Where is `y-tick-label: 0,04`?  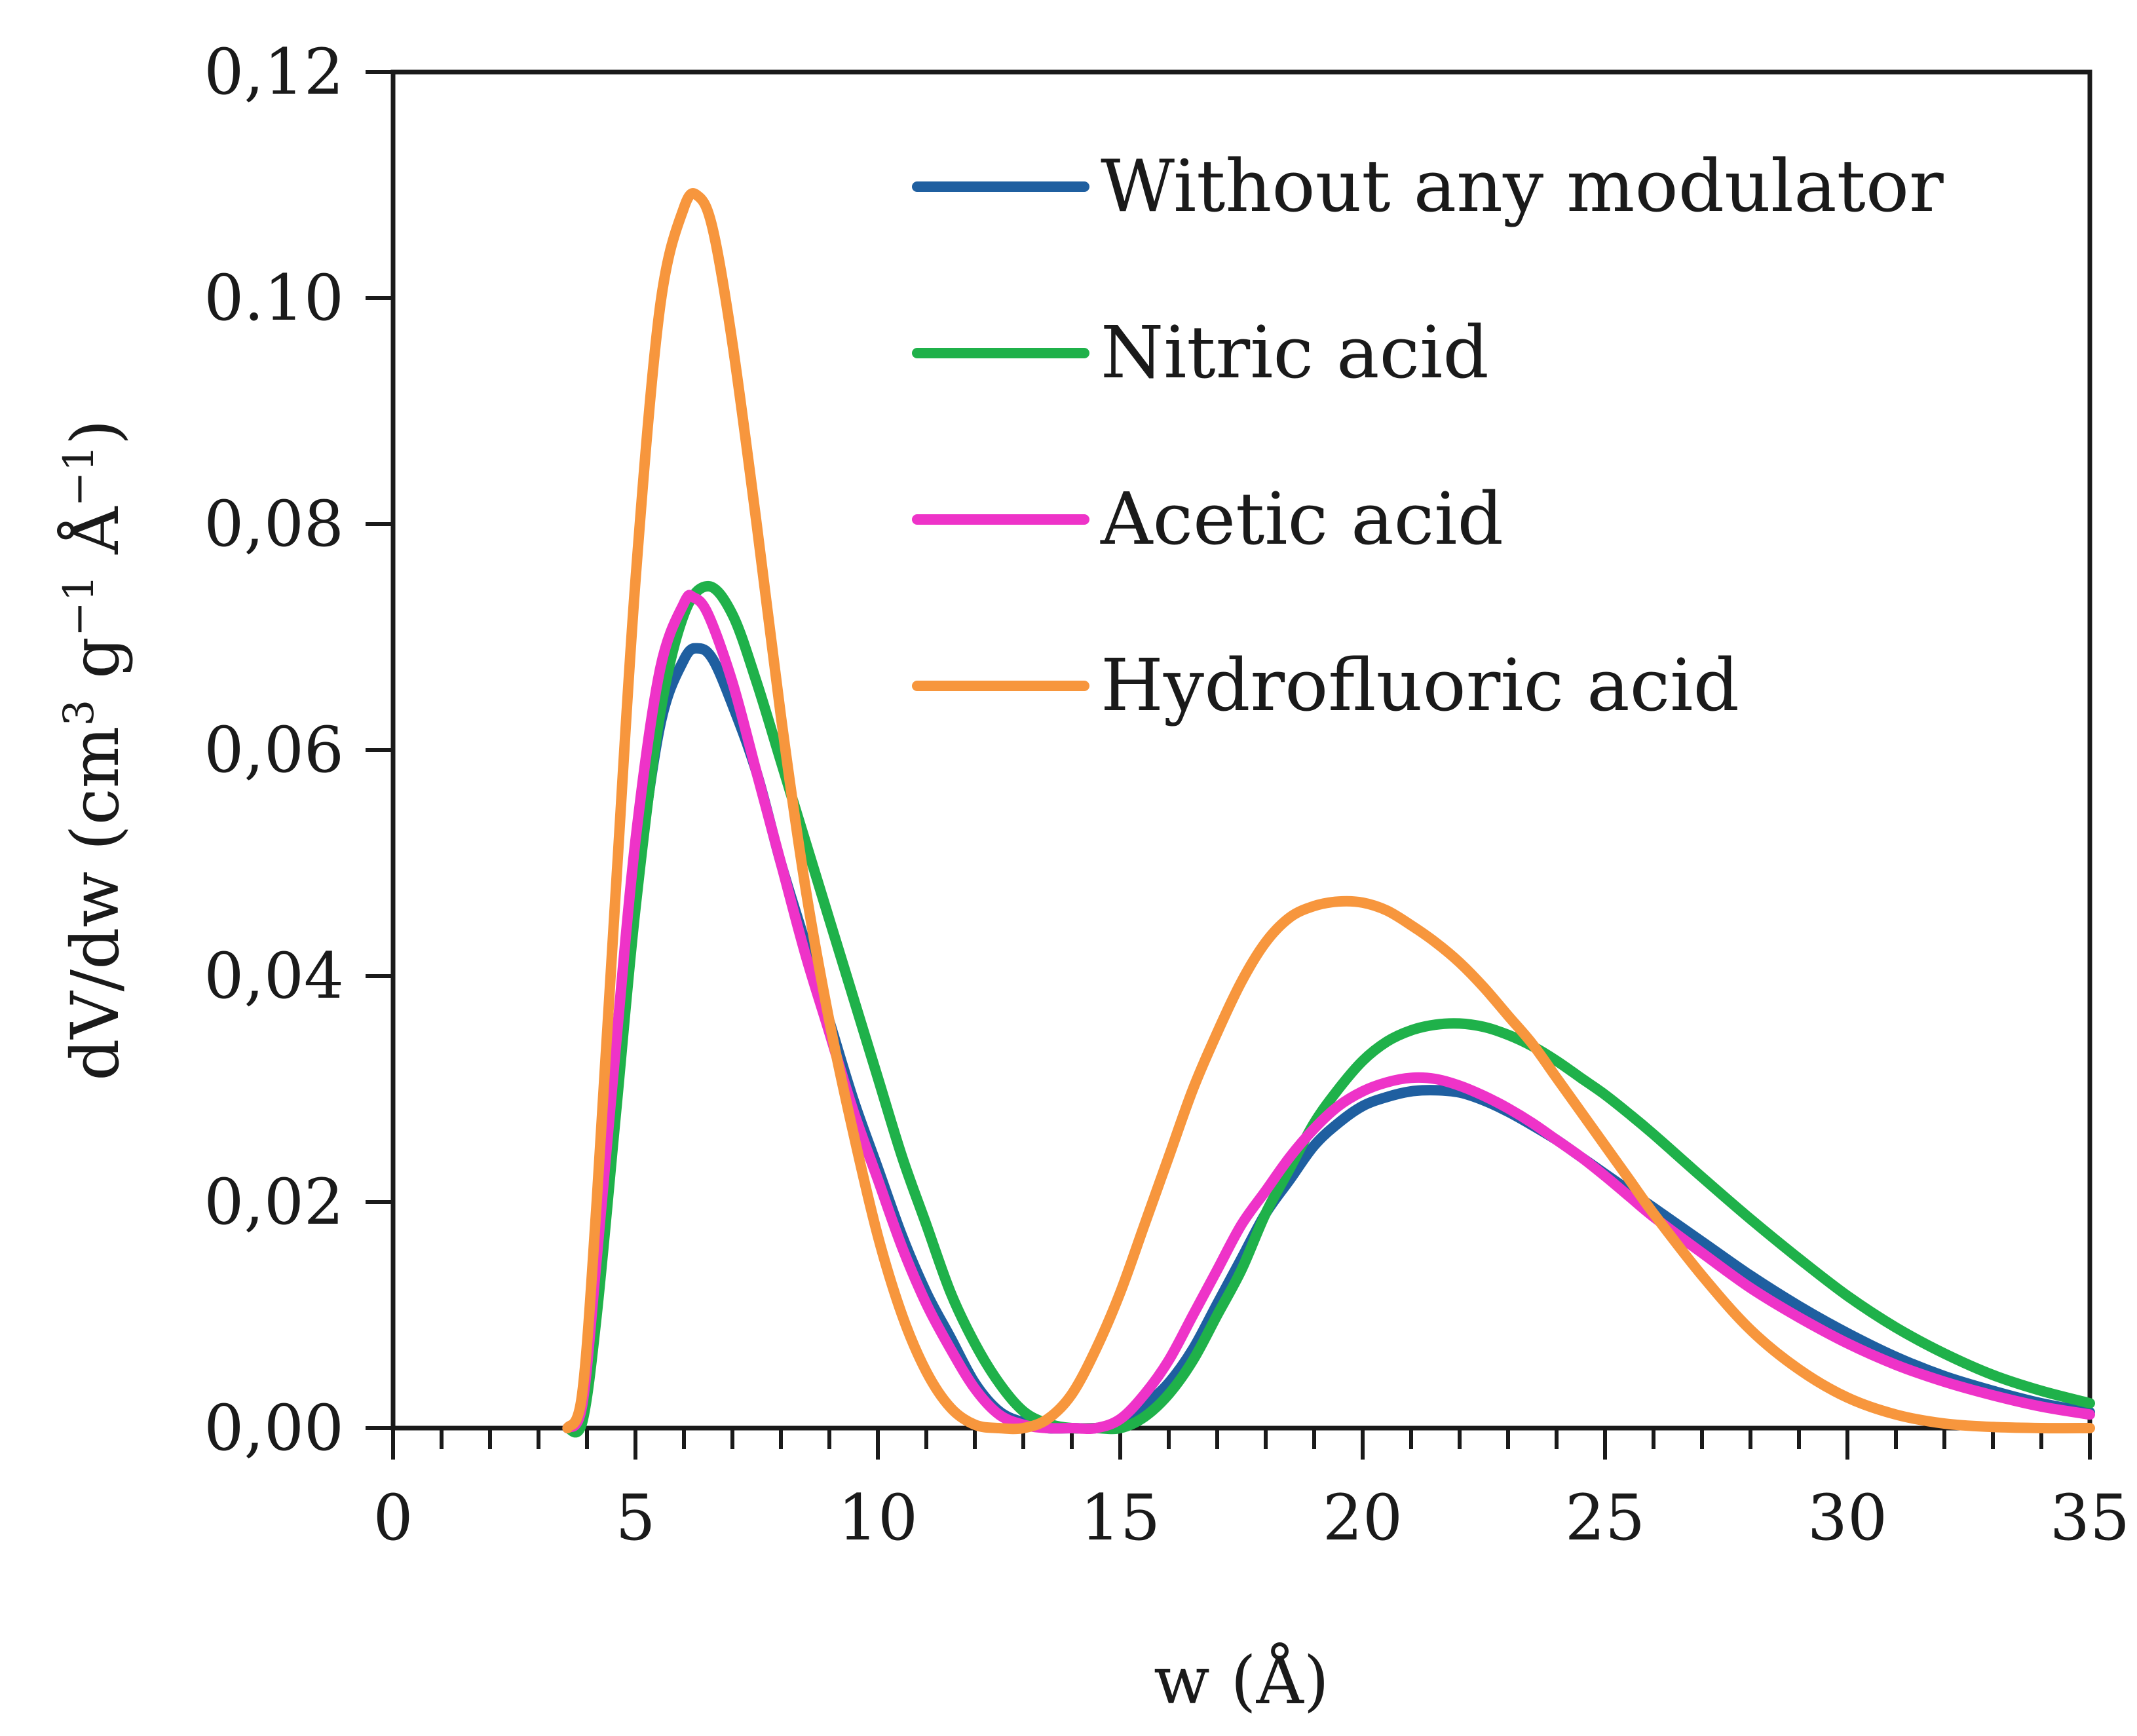 y-tick-label: 0,04 is located at coordinates (274, 976).